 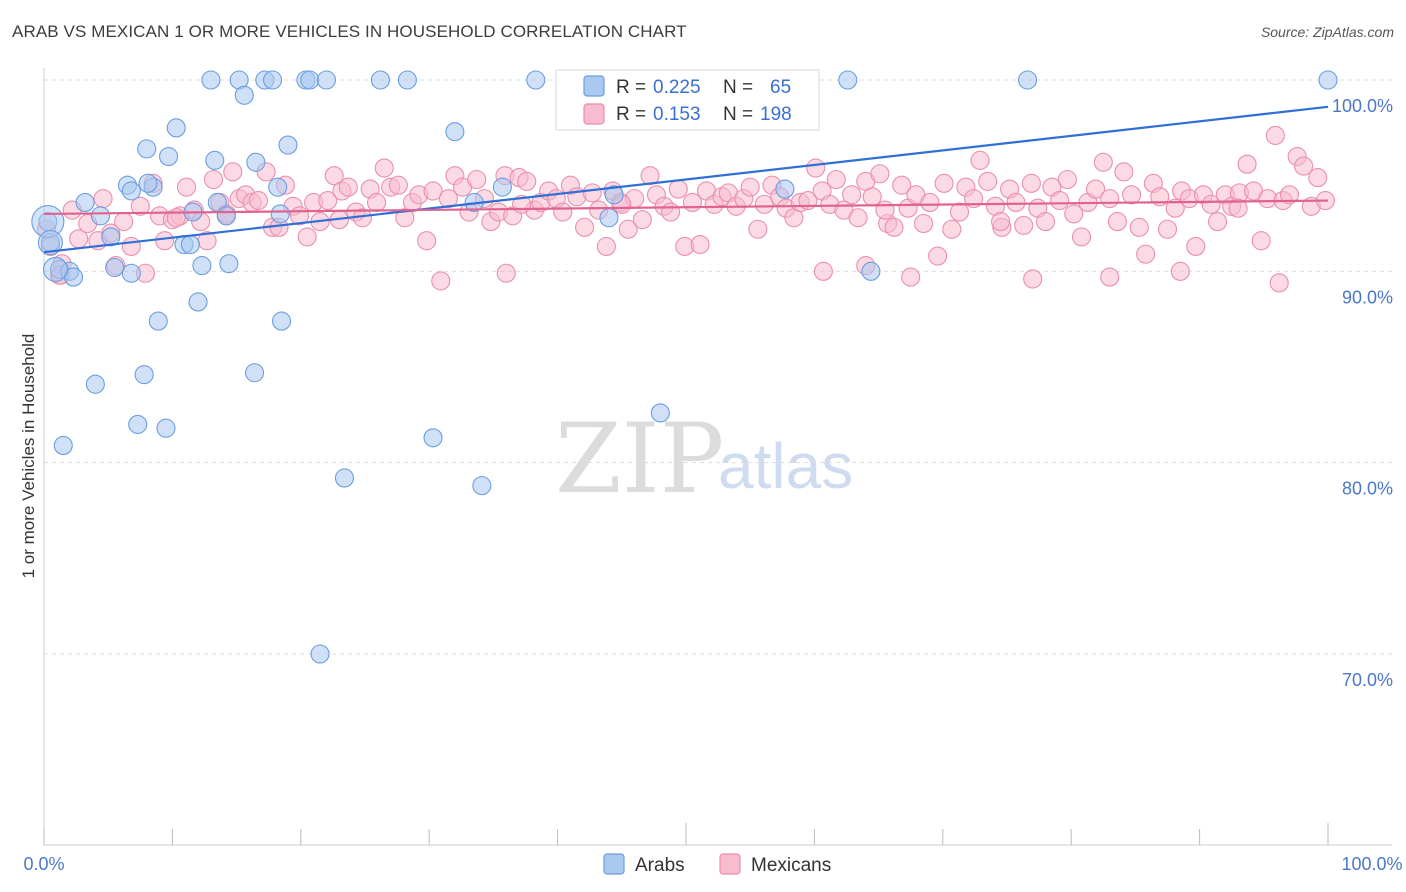 What do you see at coordinates (631, 87) in the screenshot?
I see `legend-arabs-r-label: R =` at bounding box center [631, 87].